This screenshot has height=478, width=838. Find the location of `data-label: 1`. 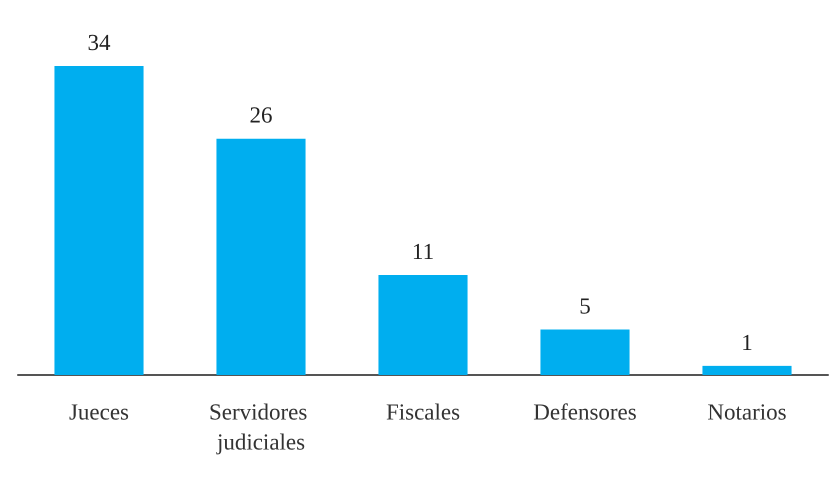

data-label: 1 is located at coordinates (747, 342).